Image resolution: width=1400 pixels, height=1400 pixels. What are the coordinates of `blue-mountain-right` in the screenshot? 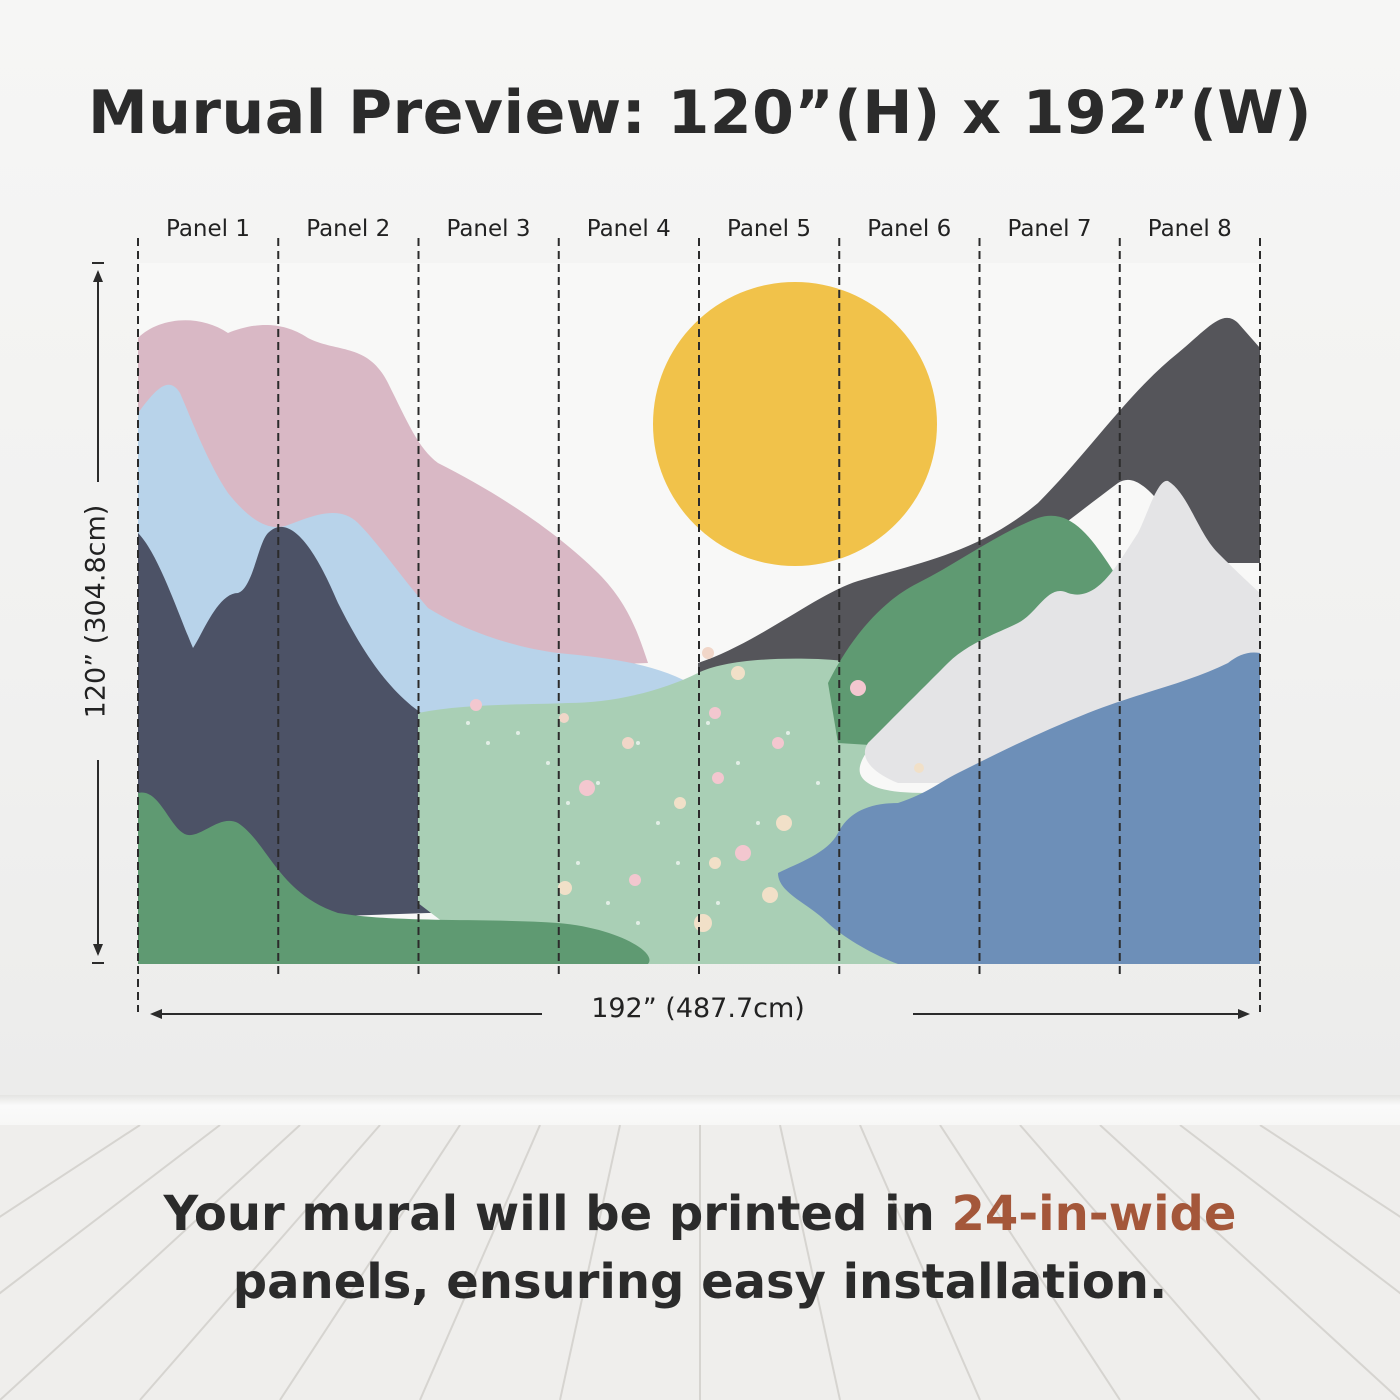 It's located at (1019, 808).